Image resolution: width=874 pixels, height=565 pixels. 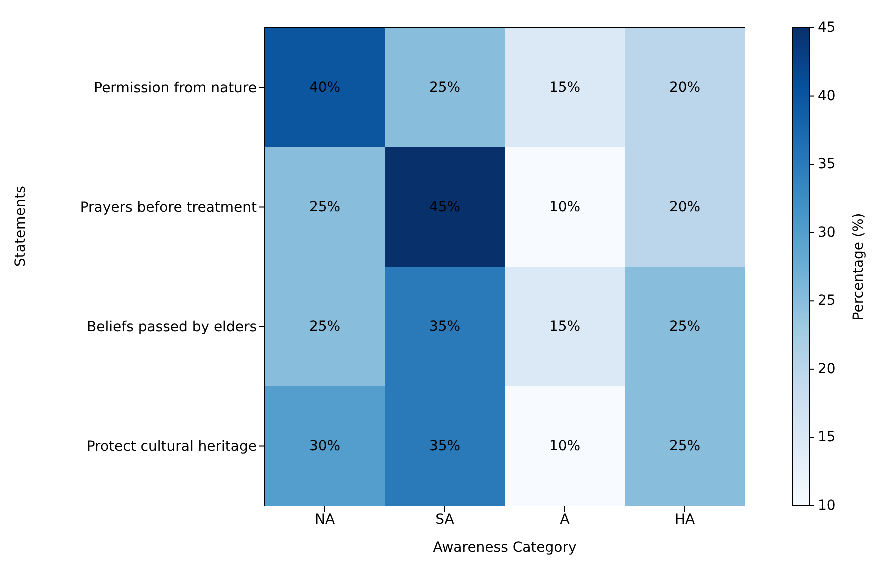 What do you see at coordinates (175, 88) in the screenshot?
I see `y-tick-label: Permission from nature` at bounding box center [175, 88].